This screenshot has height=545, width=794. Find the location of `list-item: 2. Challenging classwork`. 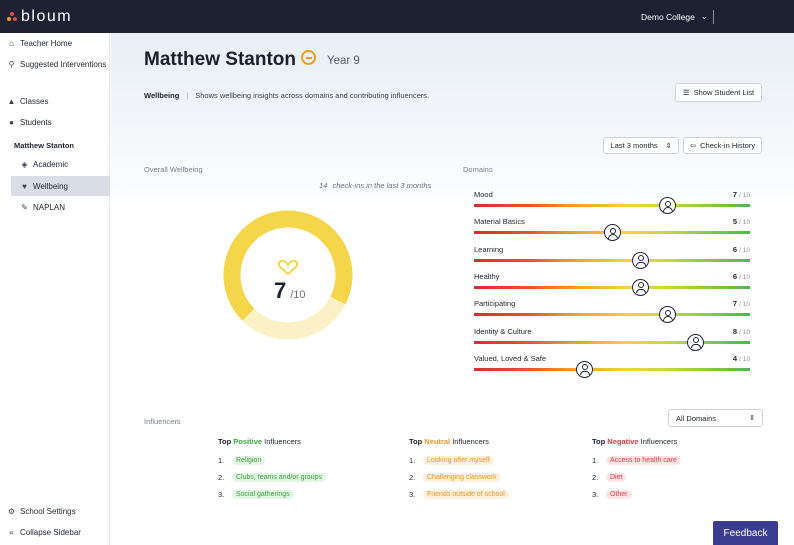

list-item: 2. Challenging classwork is located at coordinates (459, 477).